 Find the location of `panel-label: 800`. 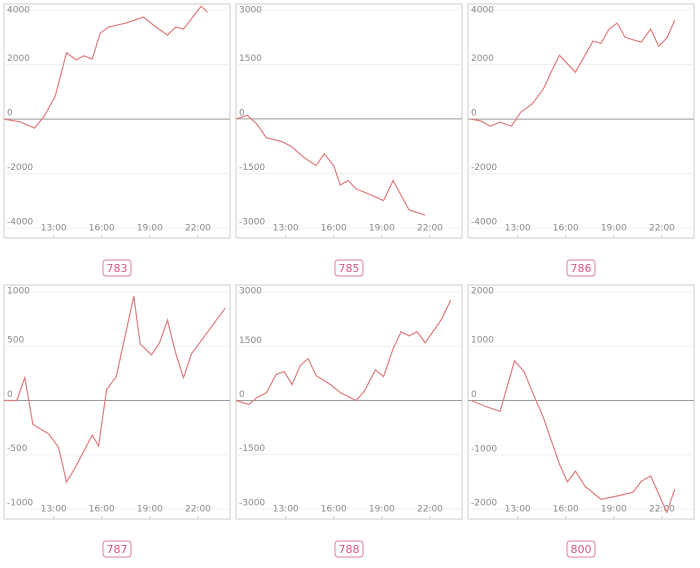

panel-label: 800 is located at coordinates (581, 549).